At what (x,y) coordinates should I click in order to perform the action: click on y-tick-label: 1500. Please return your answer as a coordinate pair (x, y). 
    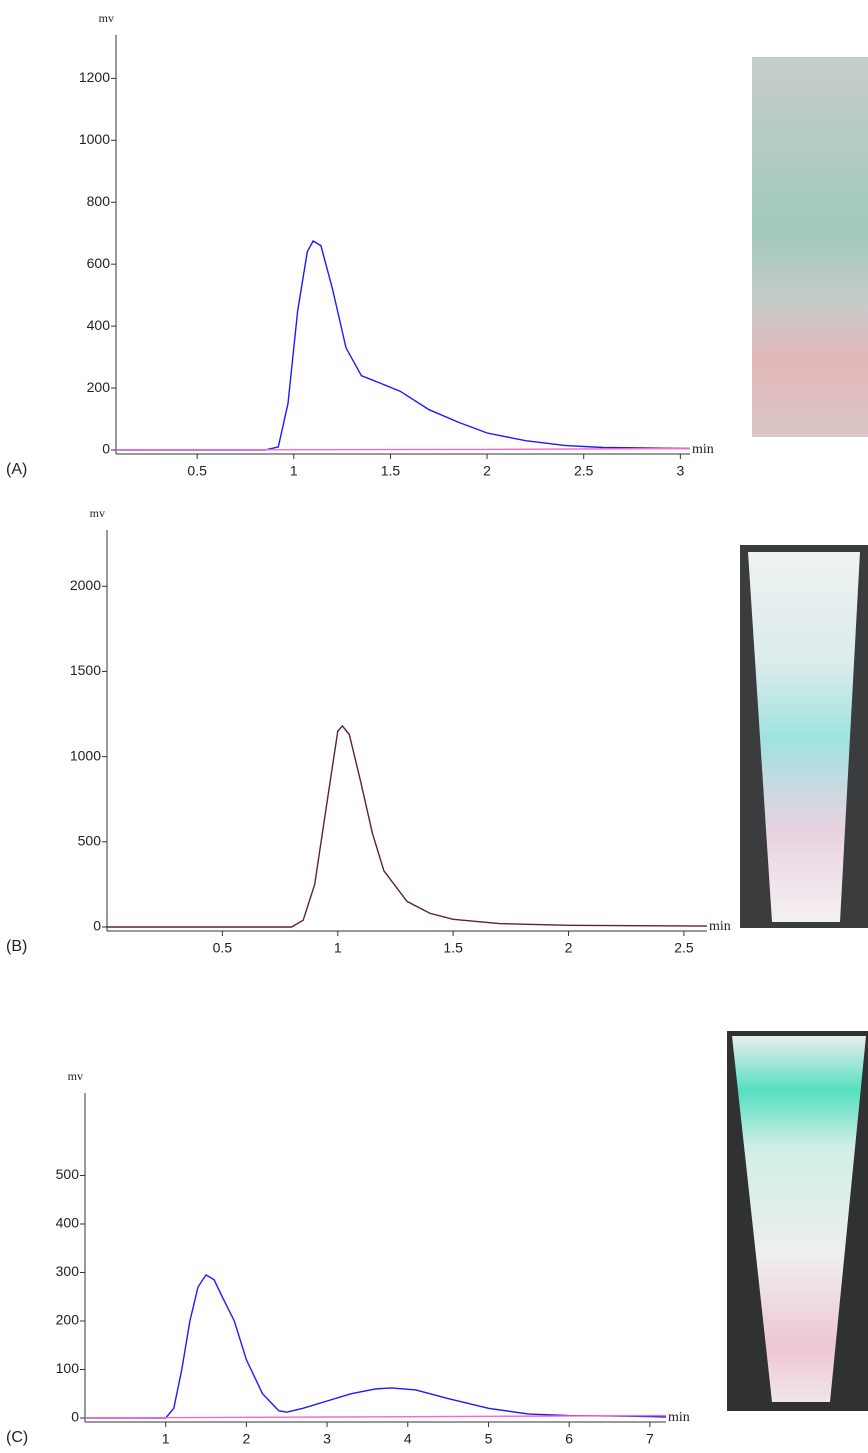
    Looking at the image, I should click on (85, 670).